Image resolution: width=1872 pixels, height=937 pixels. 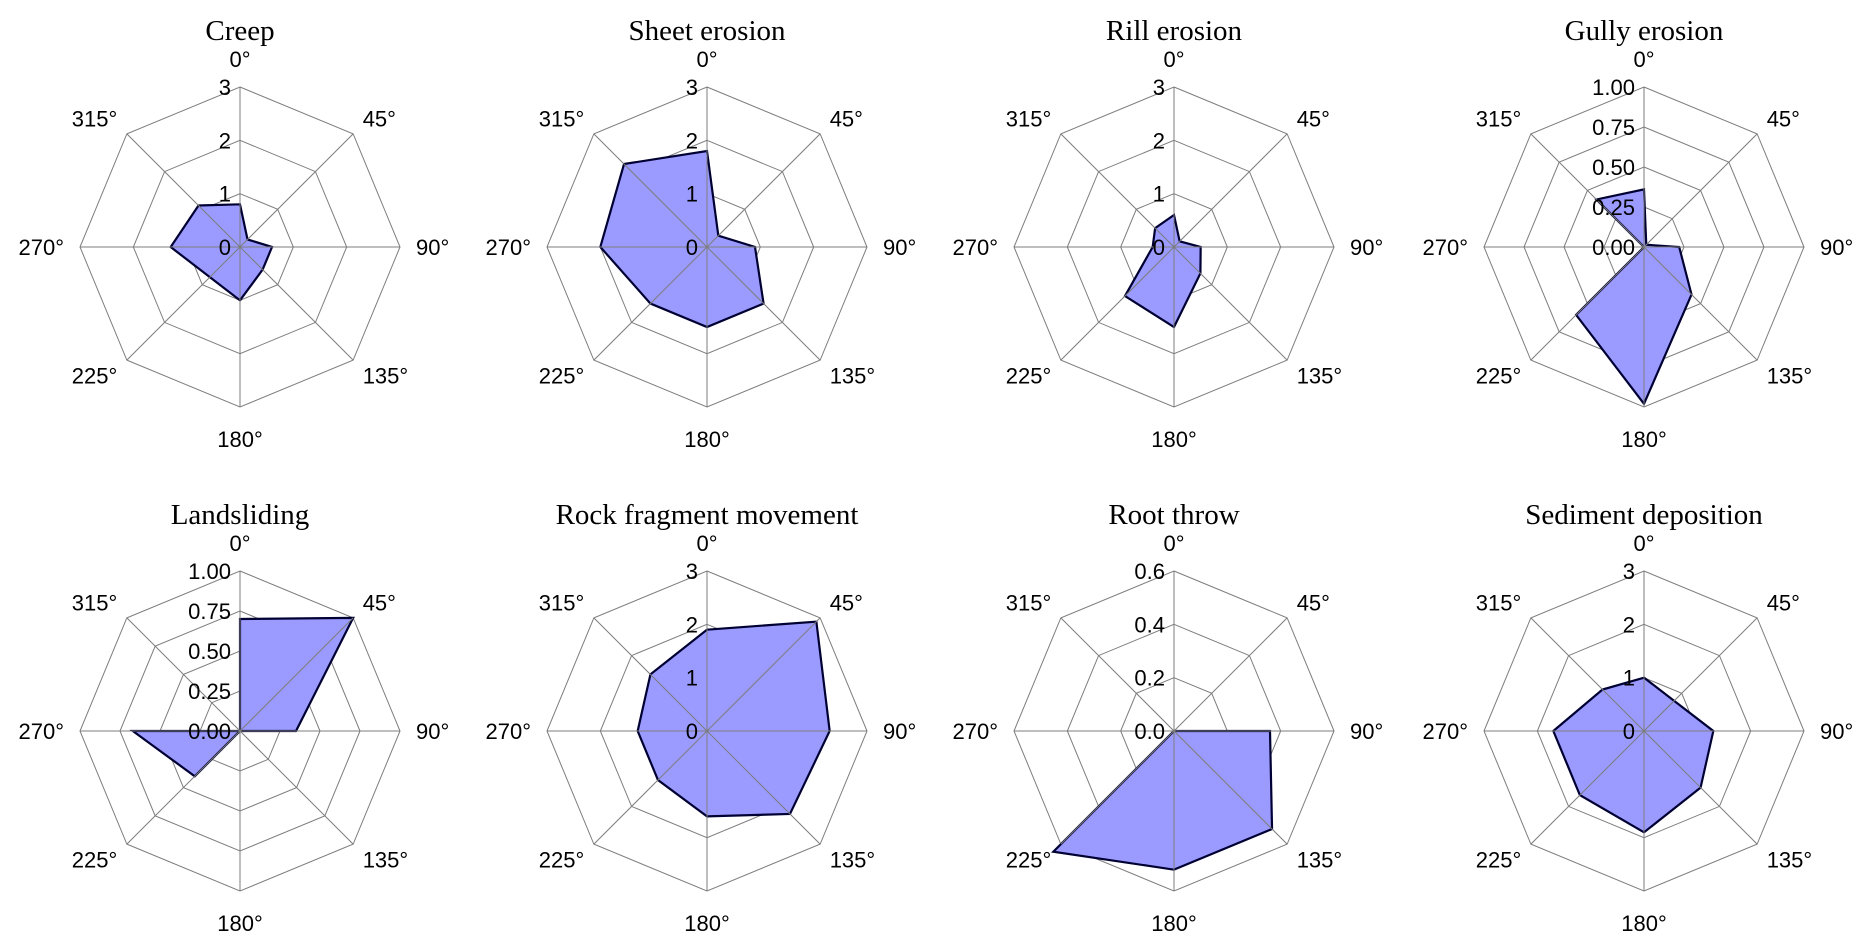 What do you see at coordinates (707, 515) in the screenshot?
I see `chart-title: Rock fragment movement` at bounding box center [707, 515].